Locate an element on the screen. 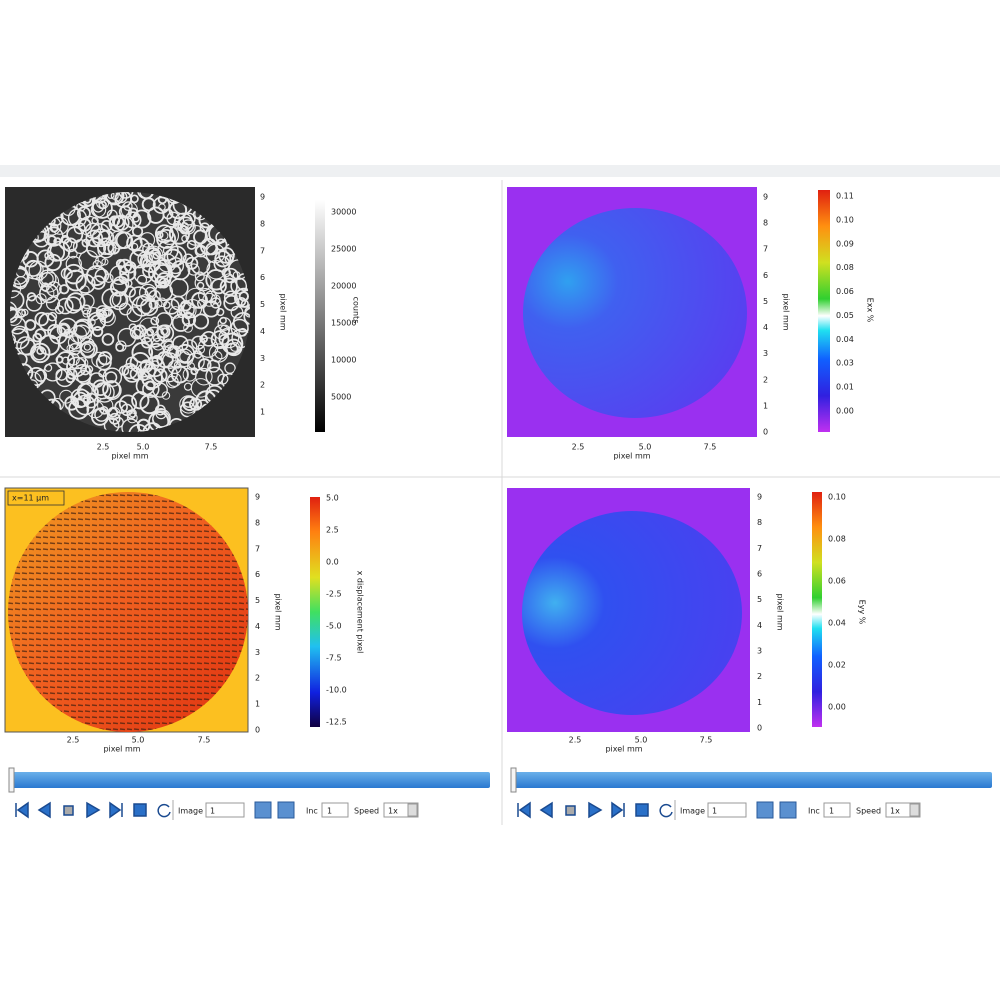  colorbar-label: Eyy % is located at coordinates (862, 612).